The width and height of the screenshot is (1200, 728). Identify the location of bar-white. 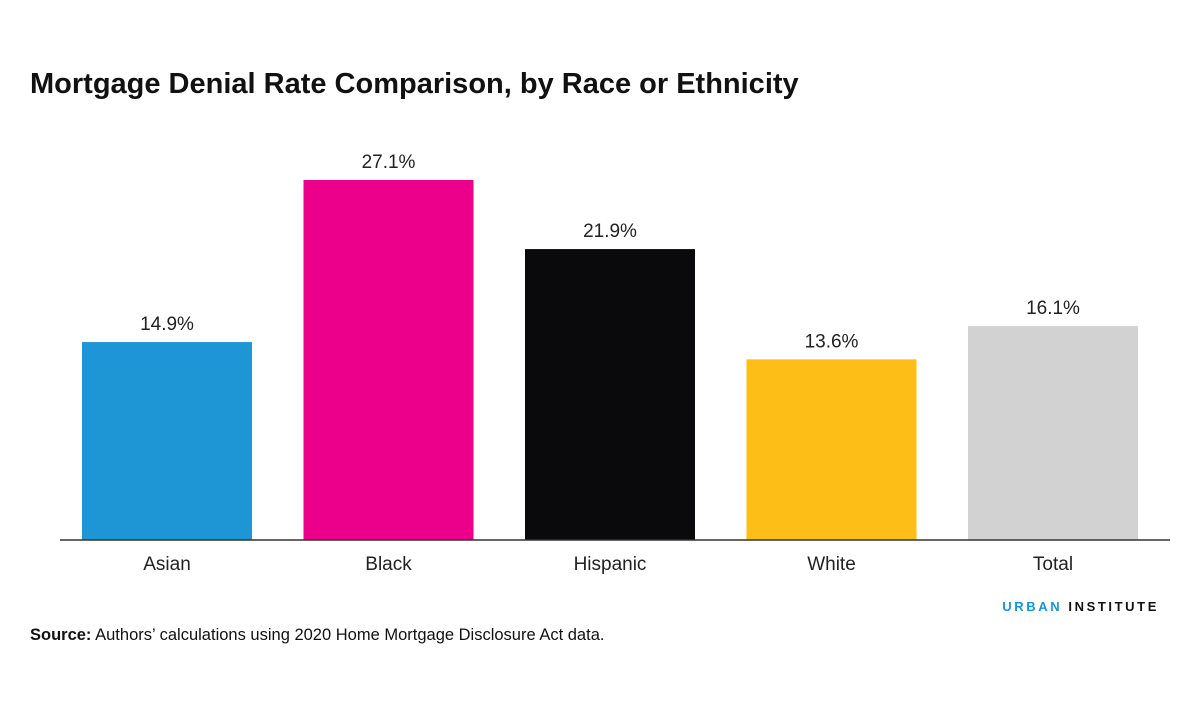
(831, 449).